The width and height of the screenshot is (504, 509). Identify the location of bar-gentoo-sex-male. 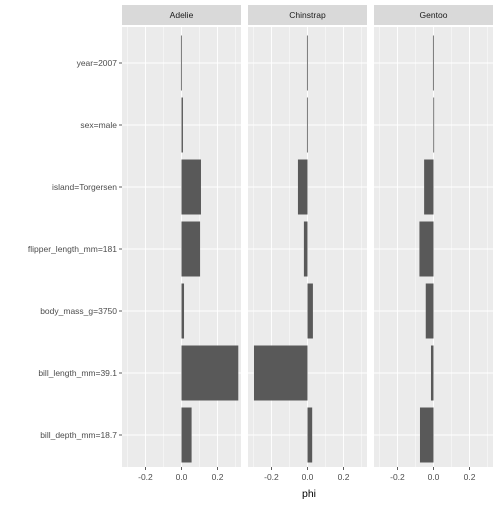
(434, 125).